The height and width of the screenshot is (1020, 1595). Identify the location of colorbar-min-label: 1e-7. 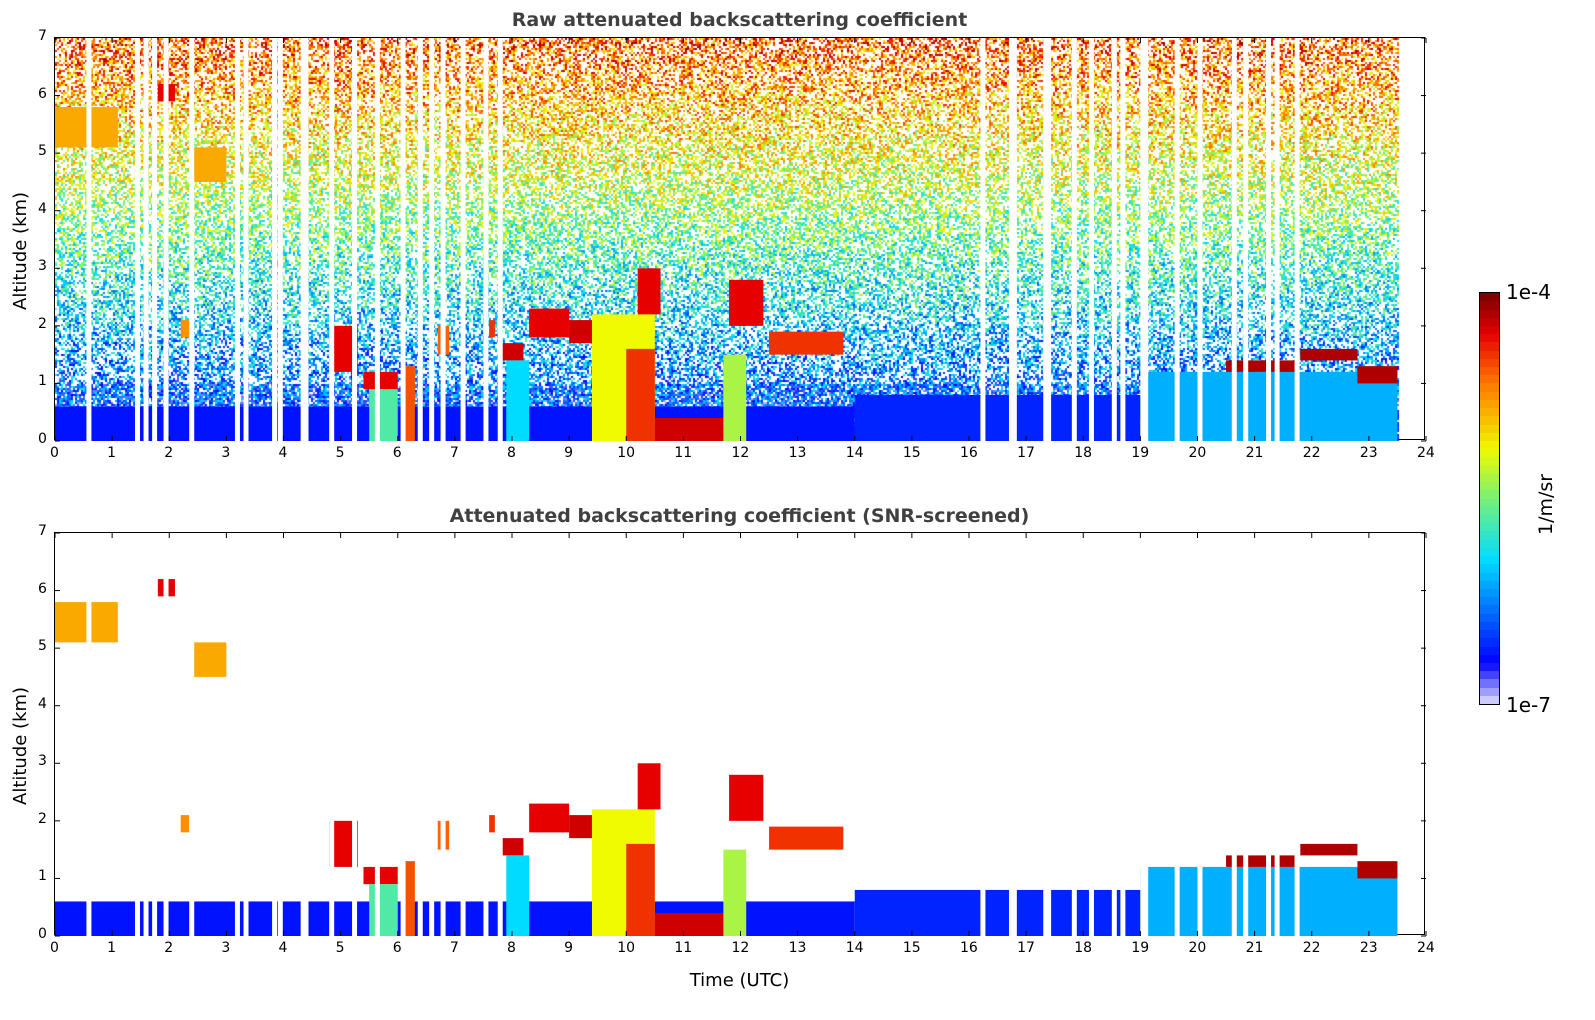
(1528, 705).